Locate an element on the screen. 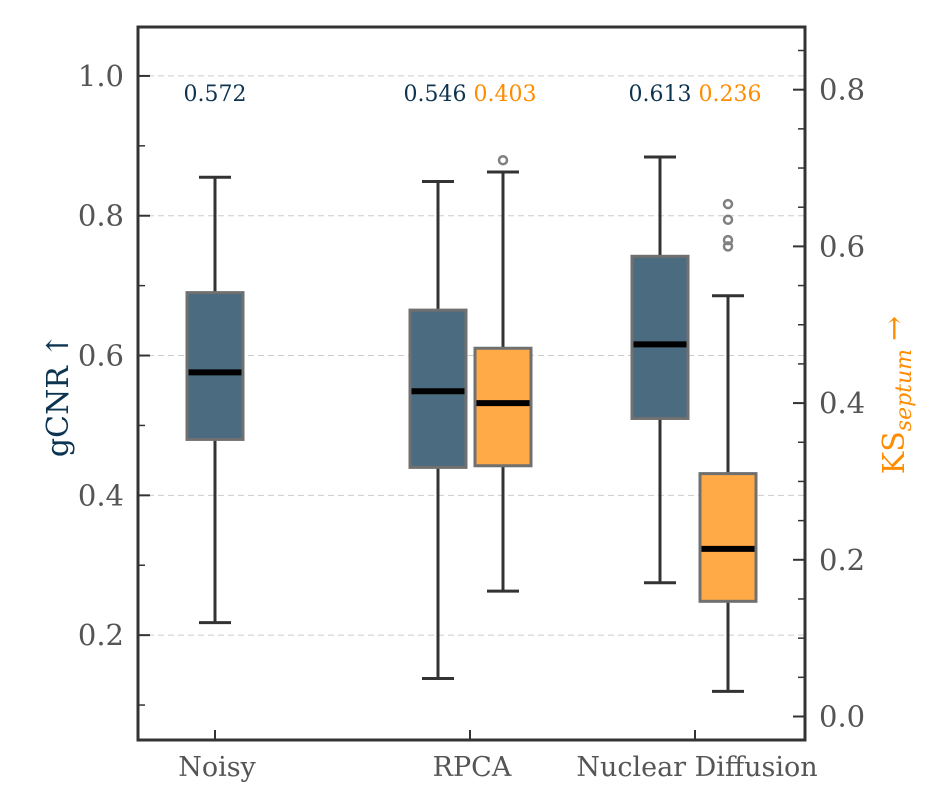 The height and width of the screenshot is (810, 947). value-annotation: 0.546 0.403 is located at coordinates (470, 94).